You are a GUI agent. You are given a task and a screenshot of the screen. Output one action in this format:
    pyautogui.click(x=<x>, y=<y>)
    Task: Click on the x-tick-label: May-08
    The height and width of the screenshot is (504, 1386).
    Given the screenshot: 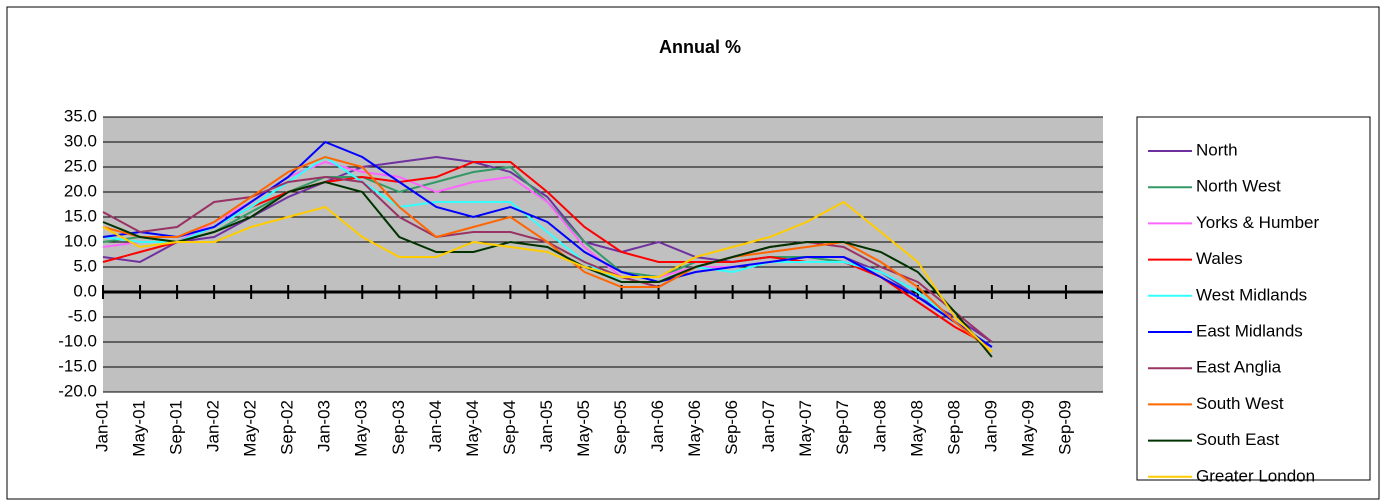 What is the action you would take?
    pyautogui.click(x=916, y=428)
    